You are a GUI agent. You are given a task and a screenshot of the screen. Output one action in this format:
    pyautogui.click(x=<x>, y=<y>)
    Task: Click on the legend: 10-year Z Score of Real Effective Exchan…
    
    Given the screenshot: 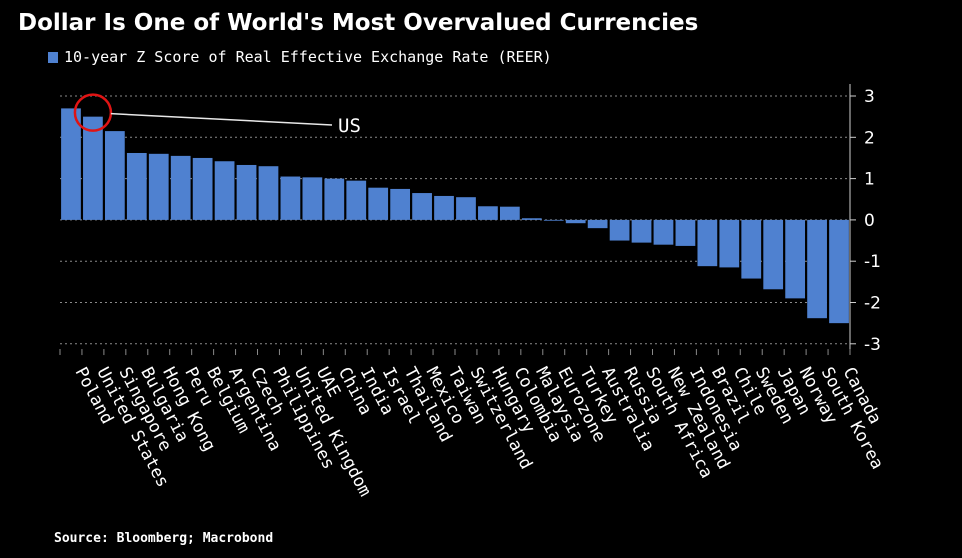 What is the action you would take?
    pyautogui.click(x=300, y=57)
    